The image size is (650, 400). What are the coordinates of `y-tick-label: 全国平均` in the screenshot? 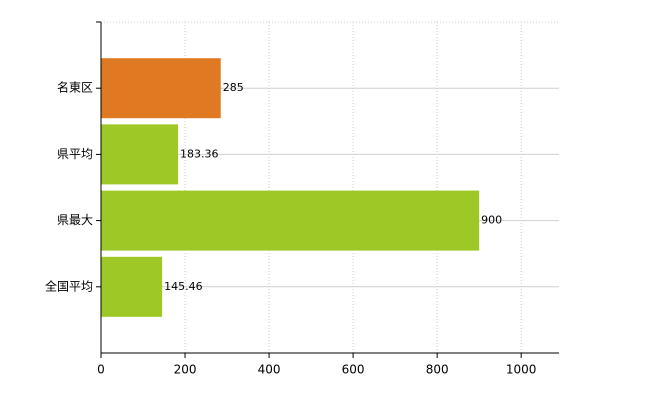 It's located at (69, 285).